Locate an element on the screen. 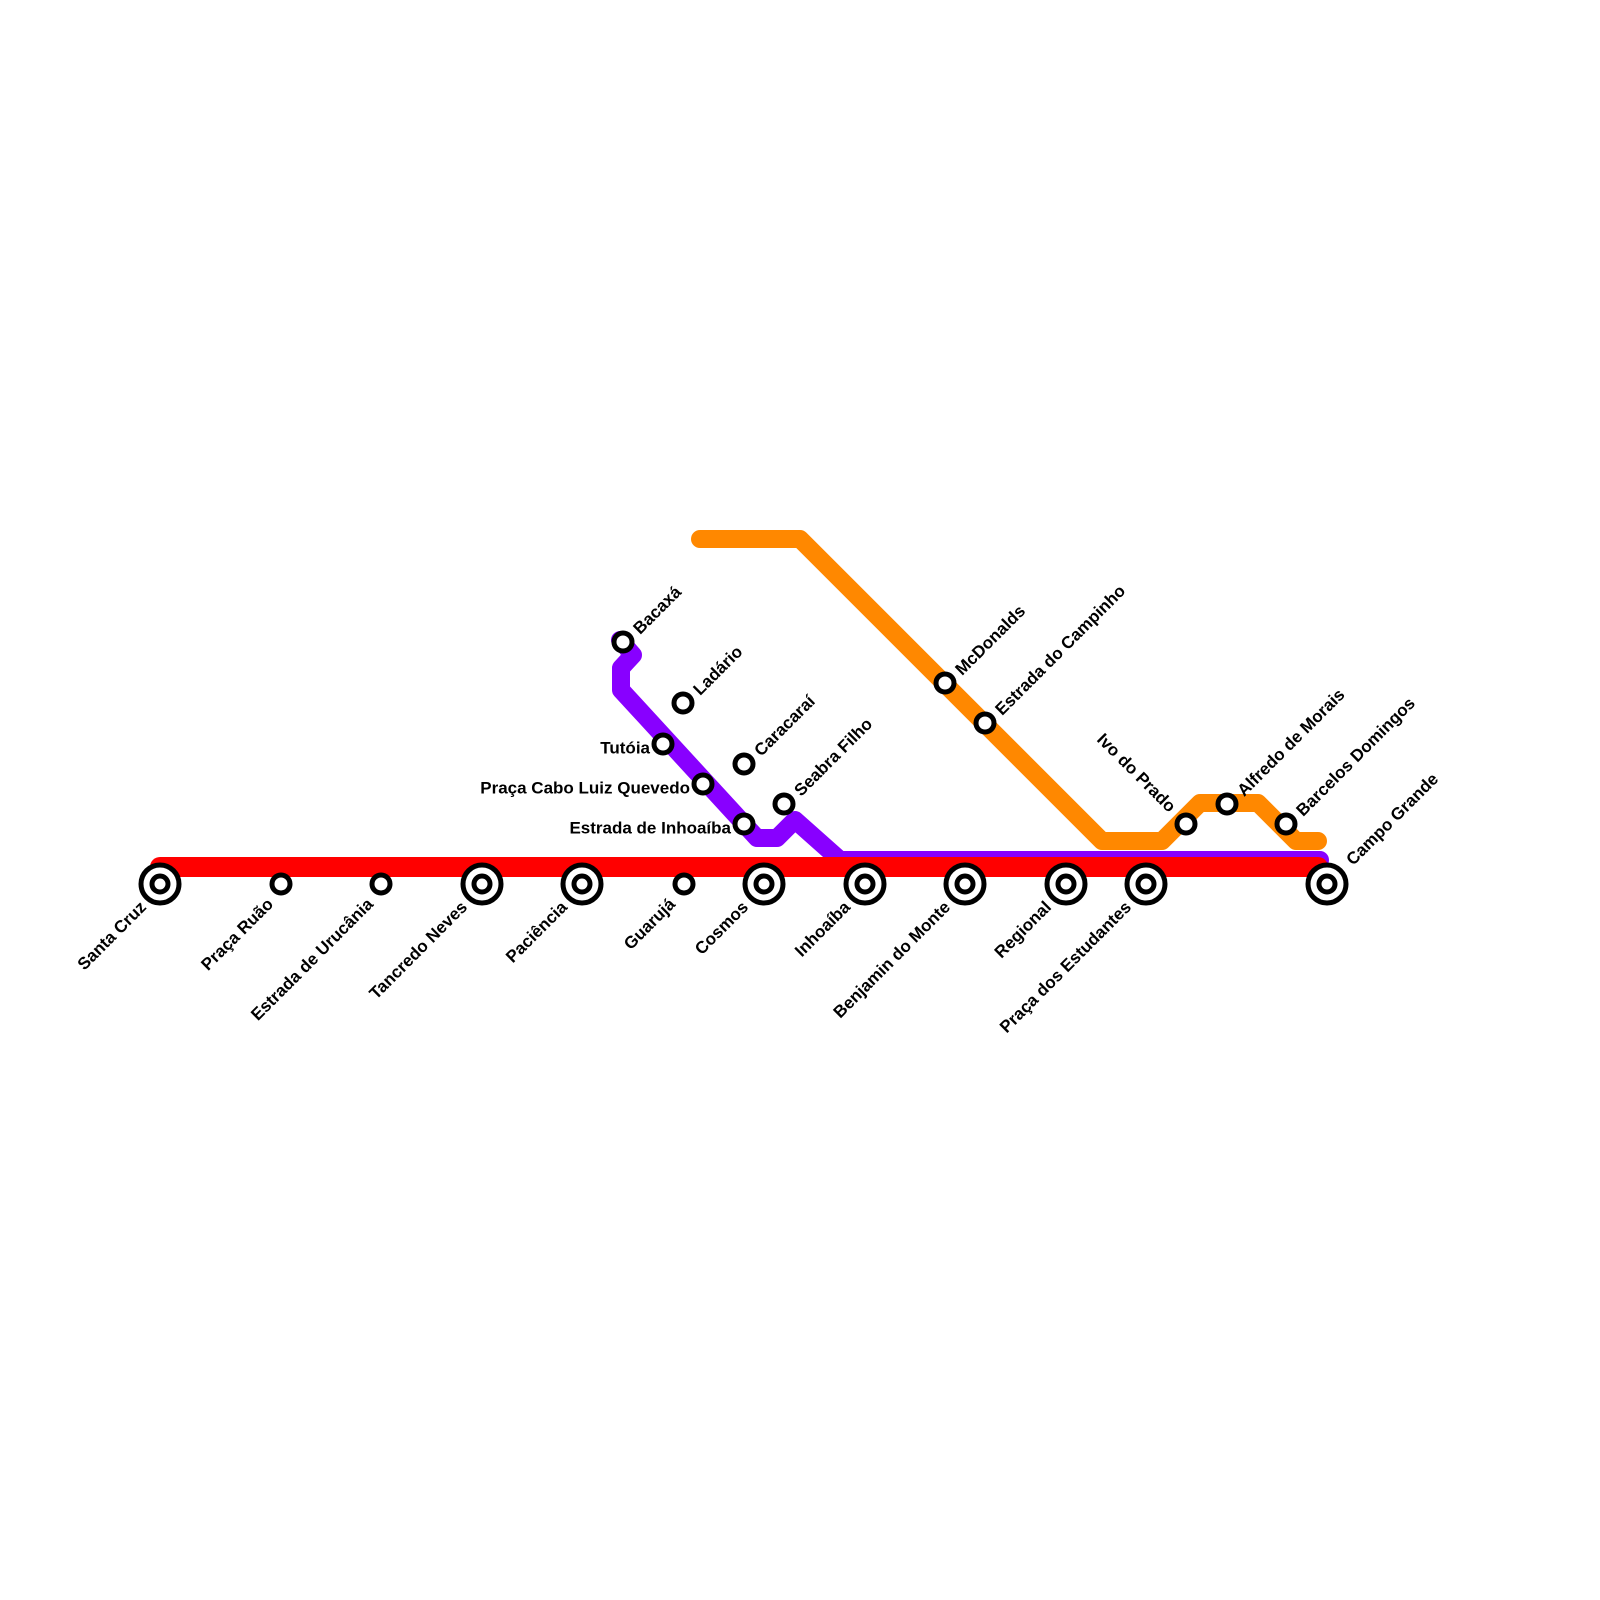 The height and width of the screenshot is (1600, 1600). station-label-guaruja: Guarujá is located at coordinates (649, 923).